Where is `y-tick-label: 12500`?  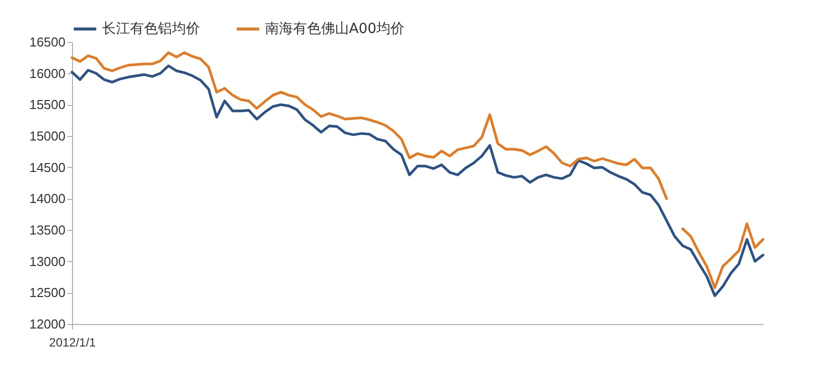 y-tick-label: 12500 is located at coordinates (47, 292).